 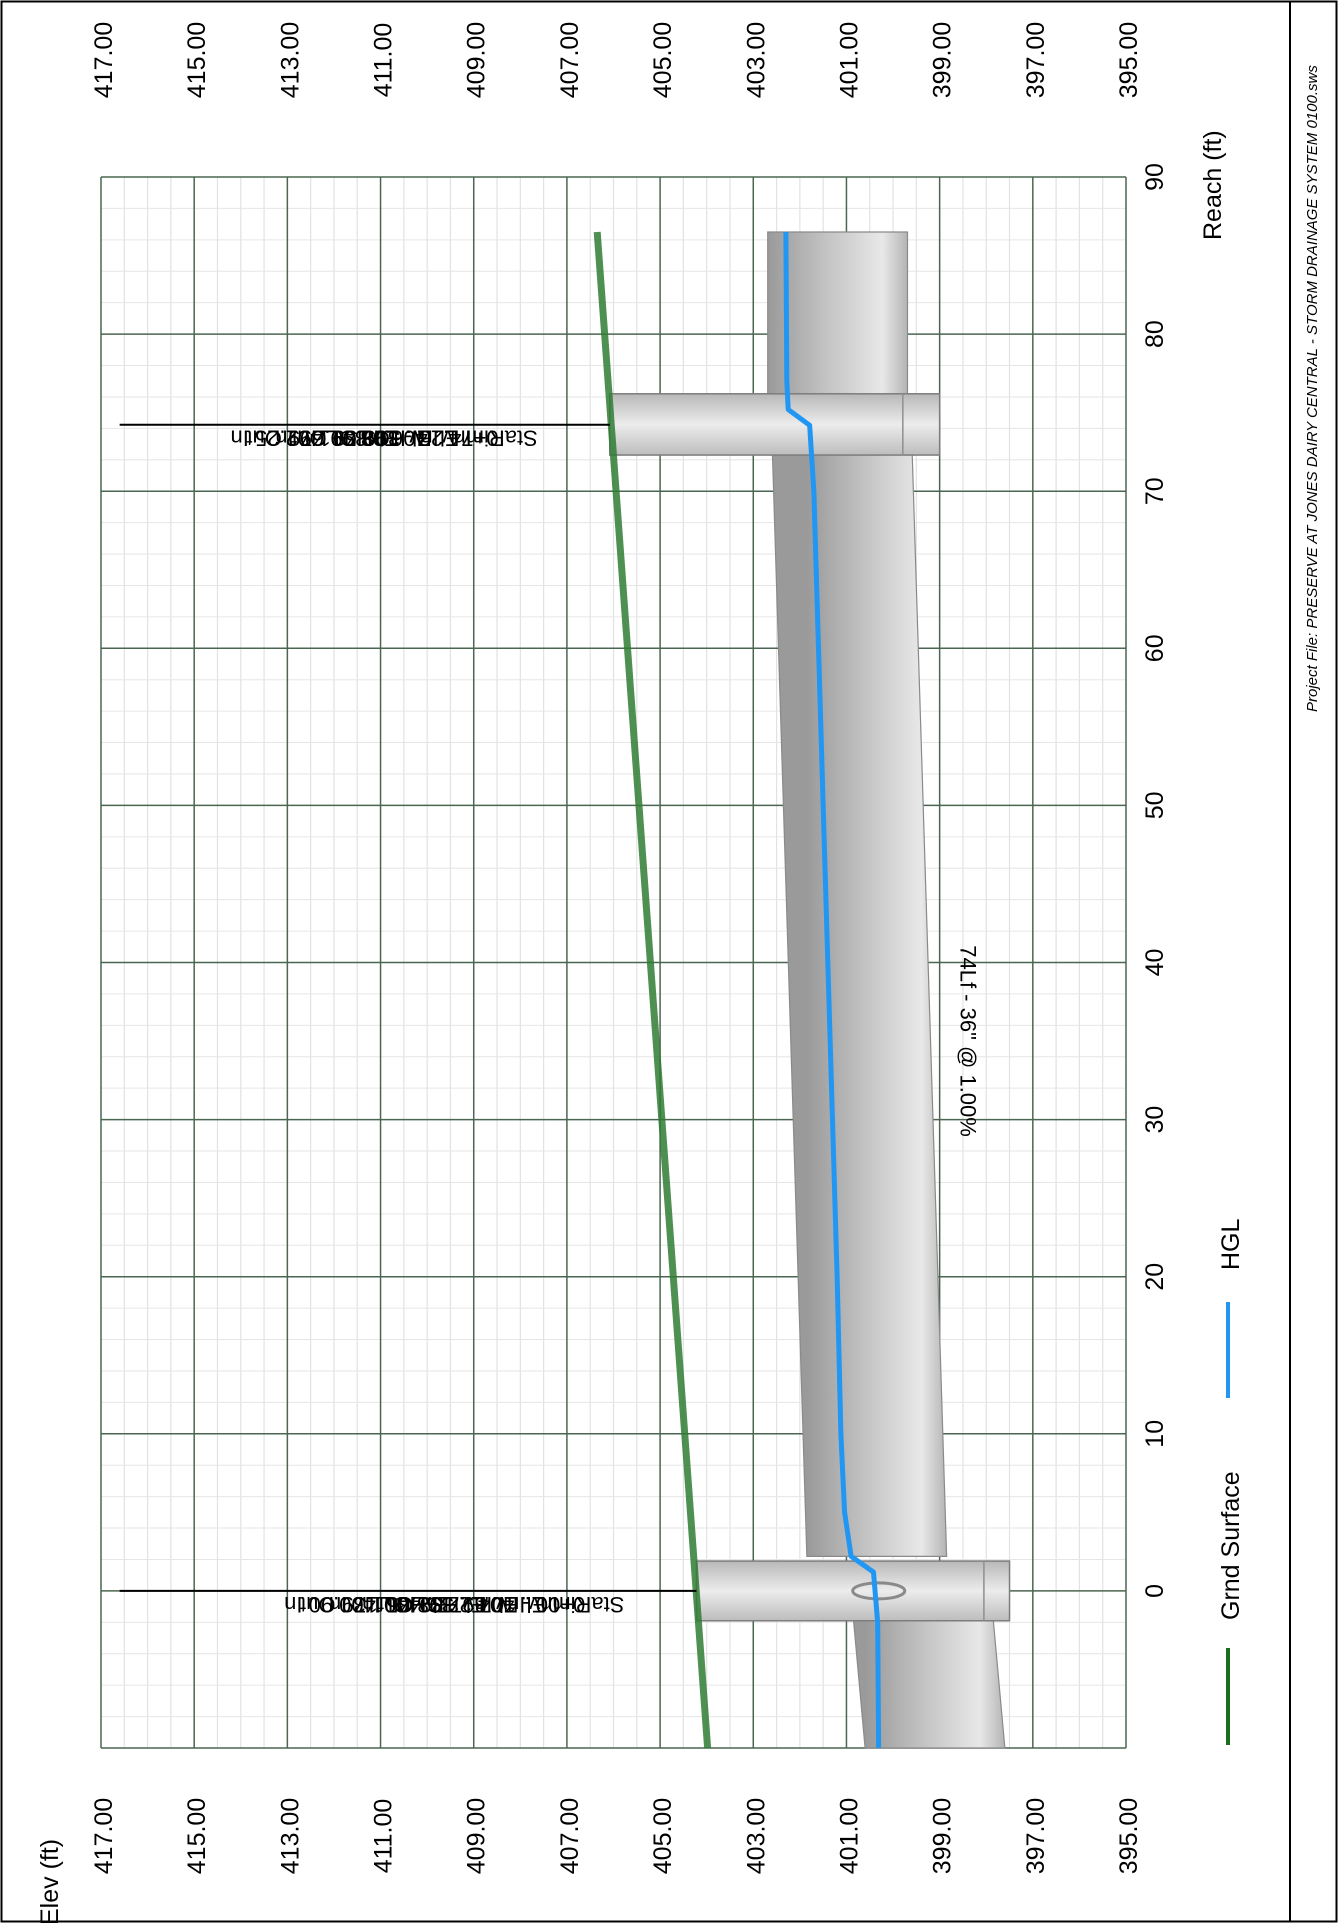 I want to click on y-tick-label-top: 417.00, so click(x=104, y=60).